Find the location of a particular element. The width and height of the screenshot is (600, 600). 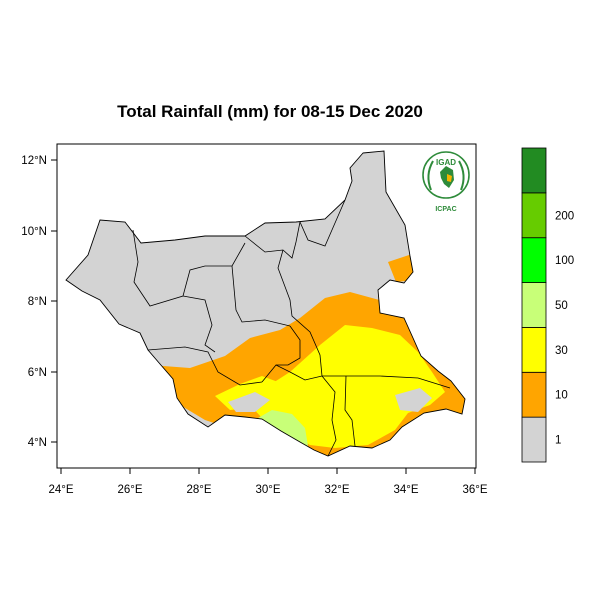

x-tick-label: 36°E is located at coordinates (474, 490).